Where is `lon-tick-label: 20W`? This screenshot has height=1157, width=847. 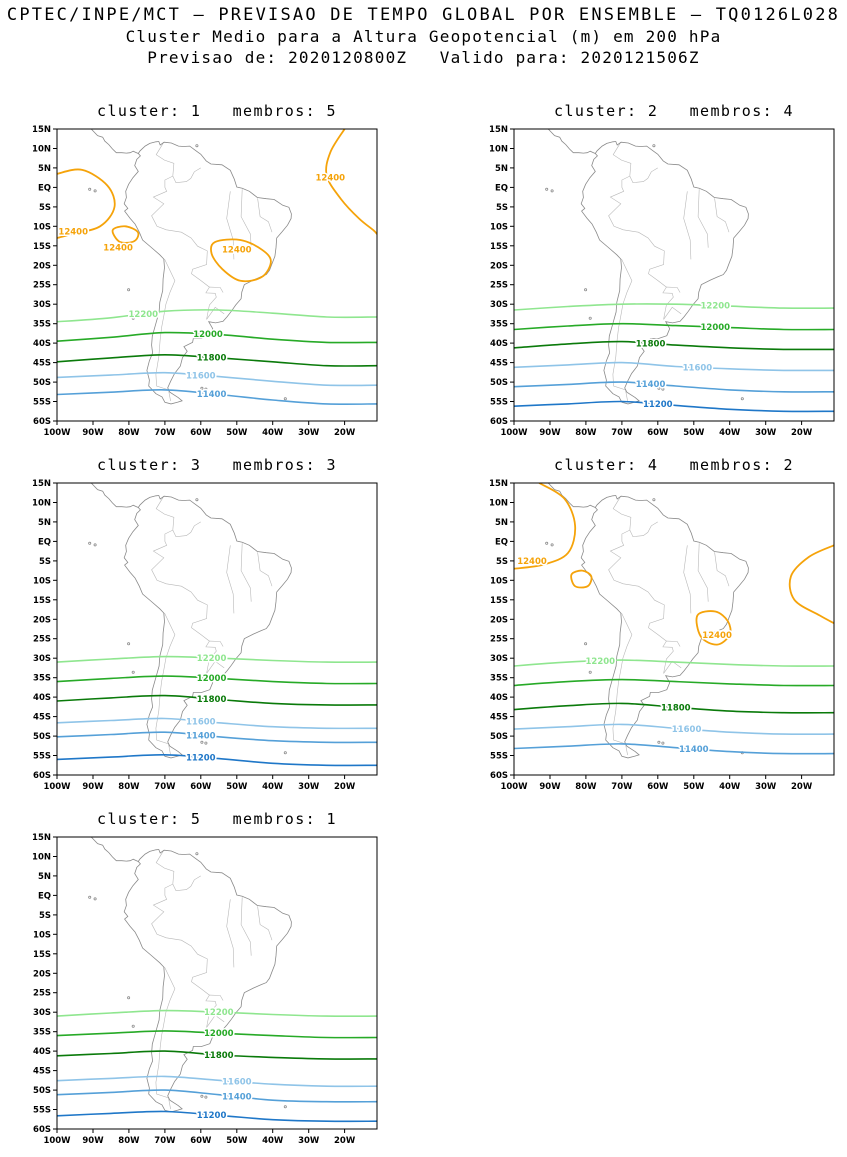 lon-tick-label: 20W is located at coordinates (802, 433).